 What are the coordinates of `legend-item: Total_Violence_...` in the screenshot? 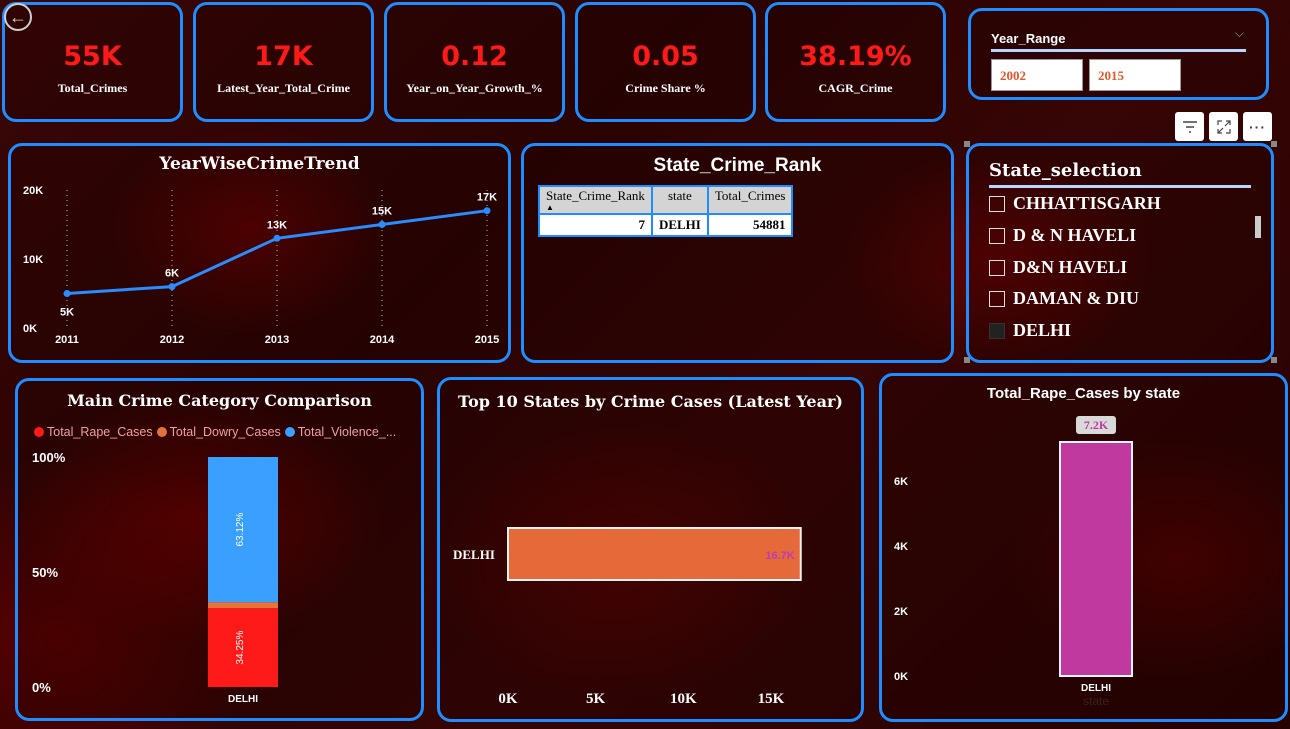 It's located at (340, 432).